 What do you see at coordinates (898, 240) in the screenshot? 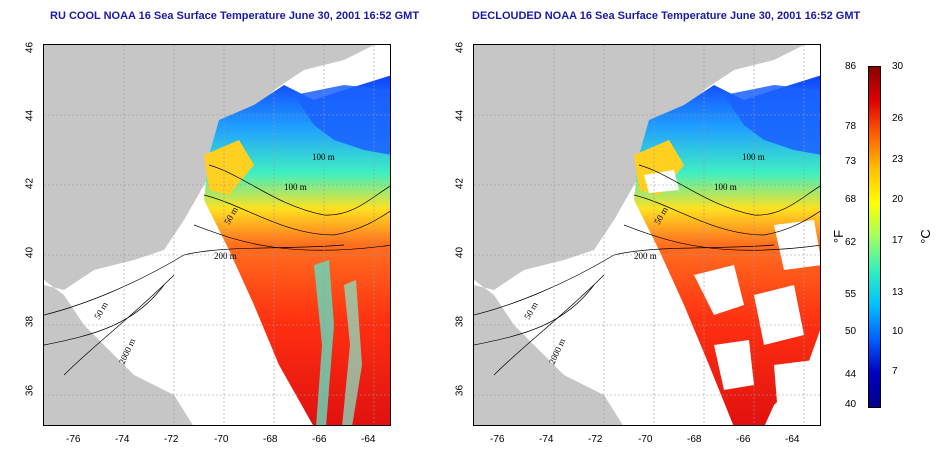
I see `c-tick: 17` at bounding box center [898, 240].